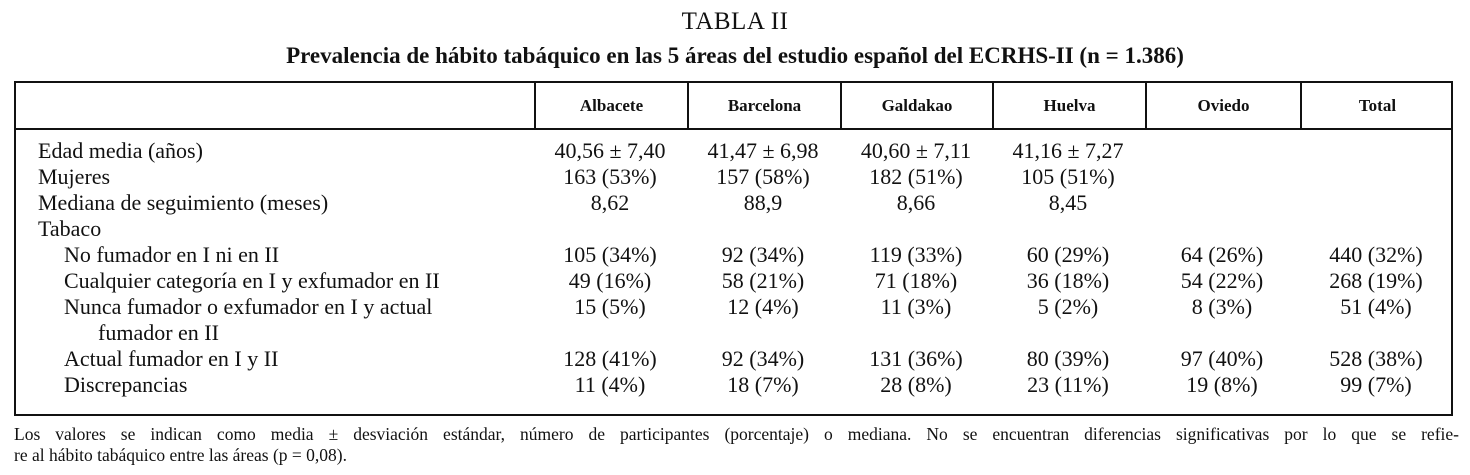  I want to click on table-cell: 41,16 ± 7,27, so click(1068, 150).